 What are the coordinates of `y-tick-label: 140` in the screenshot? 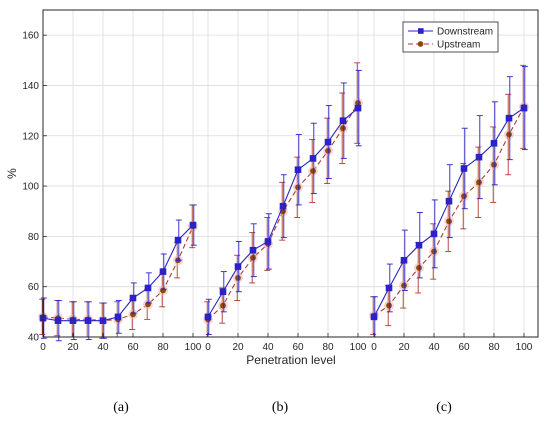 It's located at (30, 86).